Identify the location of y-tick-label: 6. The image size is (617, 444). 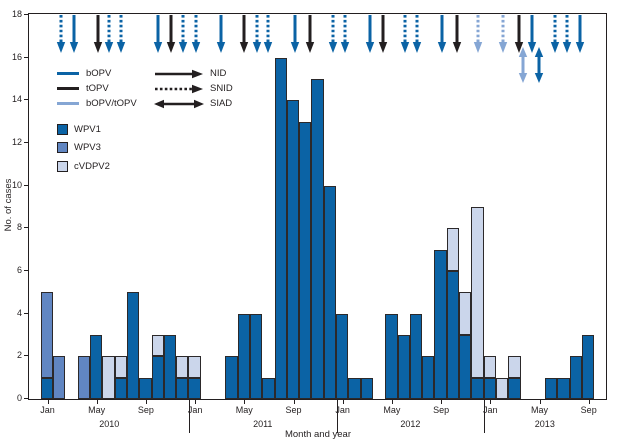
(19, 270).